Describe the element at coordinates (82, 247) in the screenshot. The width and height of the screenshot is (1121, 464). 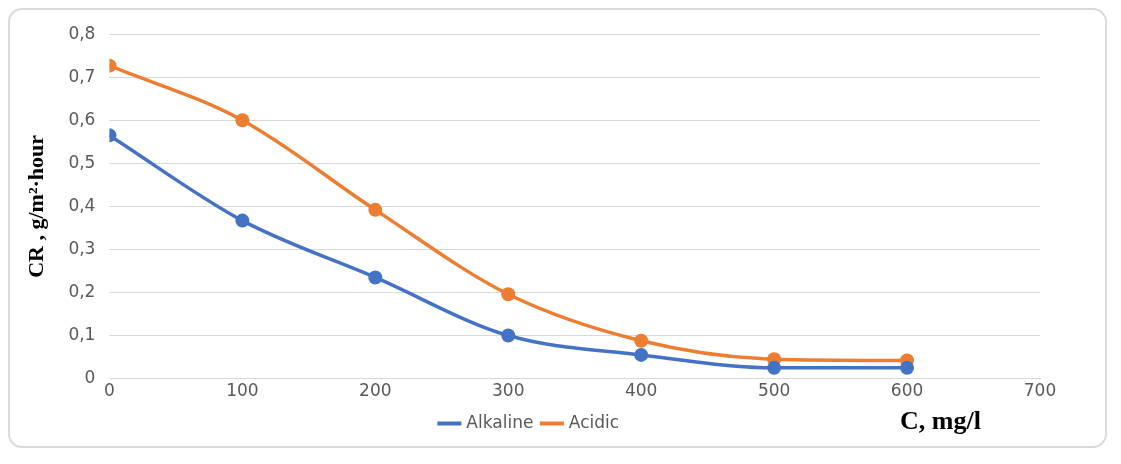
I see `y-tick-label: 0,3` at that location.